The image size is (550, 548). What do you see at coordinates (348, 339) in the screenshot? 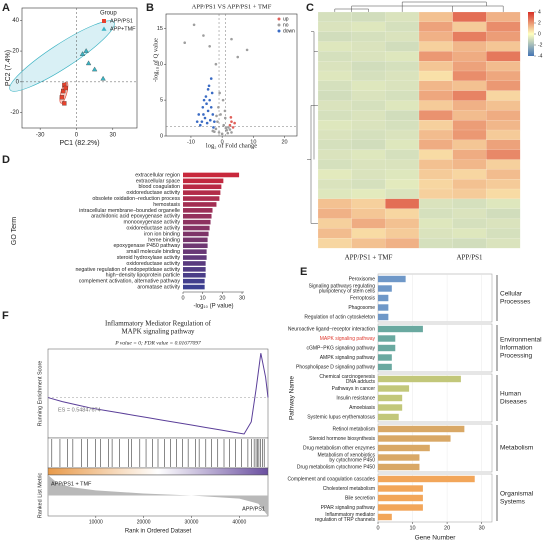
I see `category-label: MAPK signaling pathway` at bounding box center [348, 339].